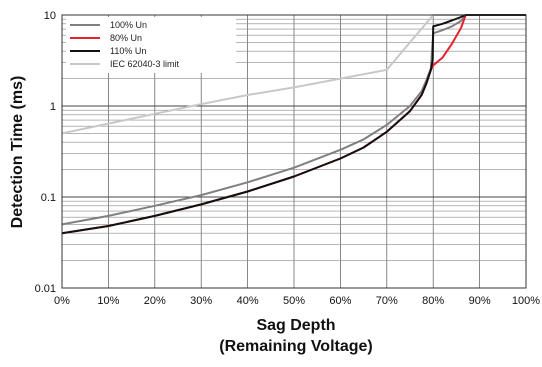 The width and height of the screenshot is (542, 367). I want to click on legend-label: 80% Un, so click(126, 38).